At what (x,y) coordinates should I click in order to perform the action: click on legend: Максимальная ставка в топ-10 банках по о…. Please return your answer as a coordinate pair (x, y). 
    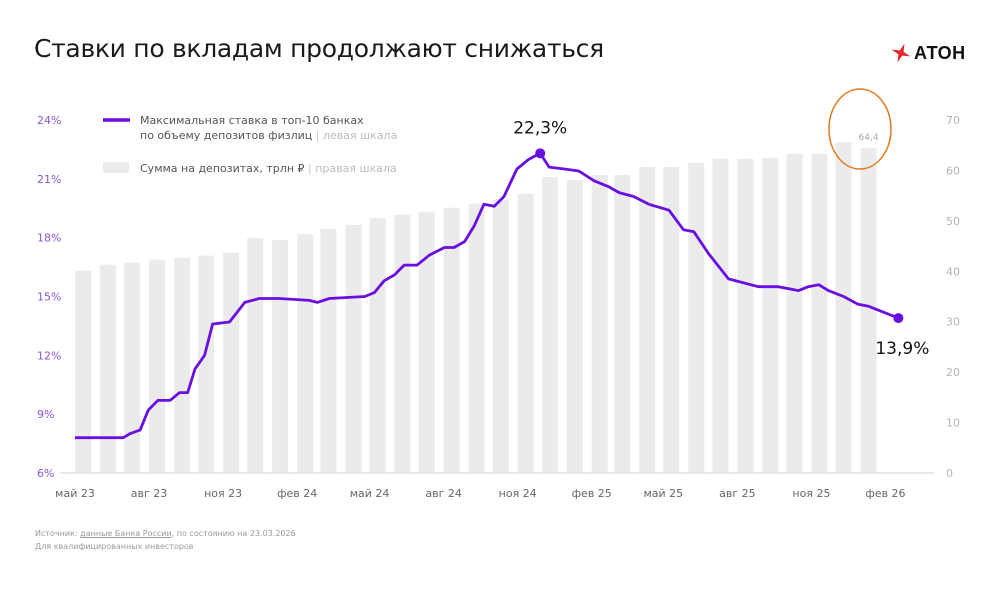
    Looking at the image, I should click on (250, 144).